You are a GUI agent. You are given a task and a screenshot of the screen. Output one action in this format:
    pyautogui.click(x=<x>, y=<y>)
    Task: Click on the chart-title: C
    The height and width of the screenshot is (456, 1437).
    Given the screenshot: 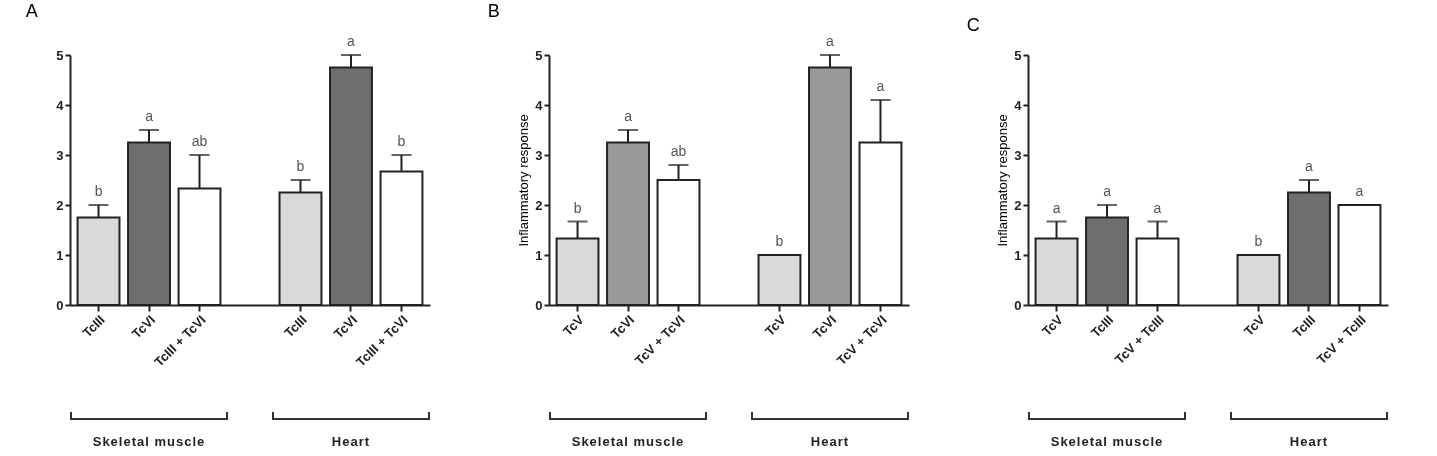 What is the action you would take?
    pyautogui.click(x=973, y=25)
    